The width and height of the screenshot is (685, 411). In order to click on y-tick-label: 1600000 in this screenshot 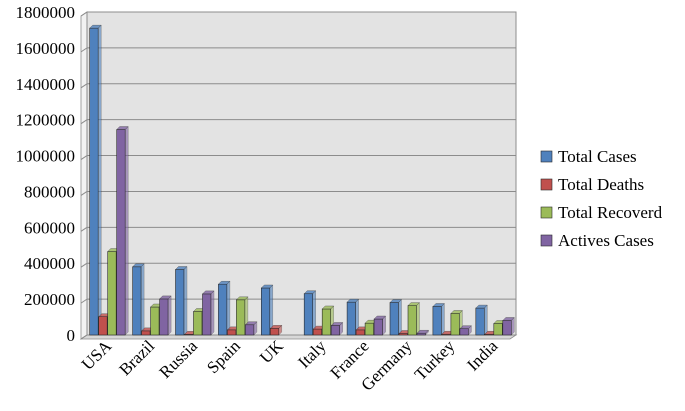, I will do `click(46, 48)`.